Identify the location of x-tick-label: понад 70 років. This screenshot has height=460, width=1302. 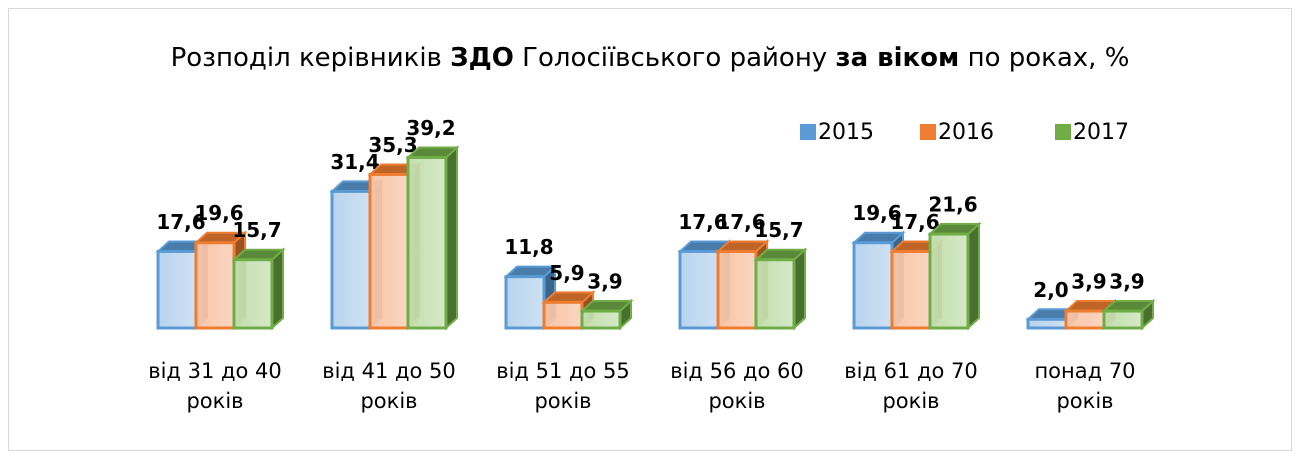
(1085, 386).